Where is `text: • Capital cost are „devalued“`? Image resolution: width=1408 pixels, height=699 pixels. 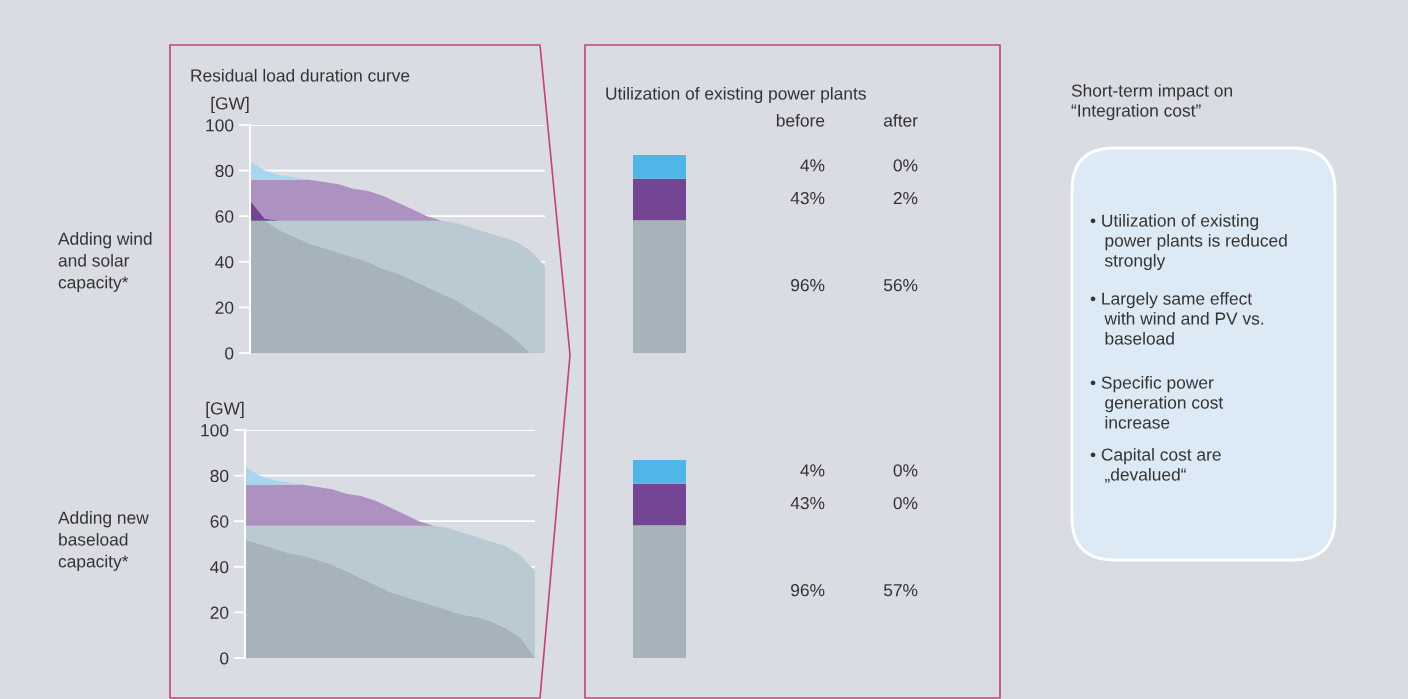 text: • Capital cost are „devalued“ is located at coordinates (1155, 465).